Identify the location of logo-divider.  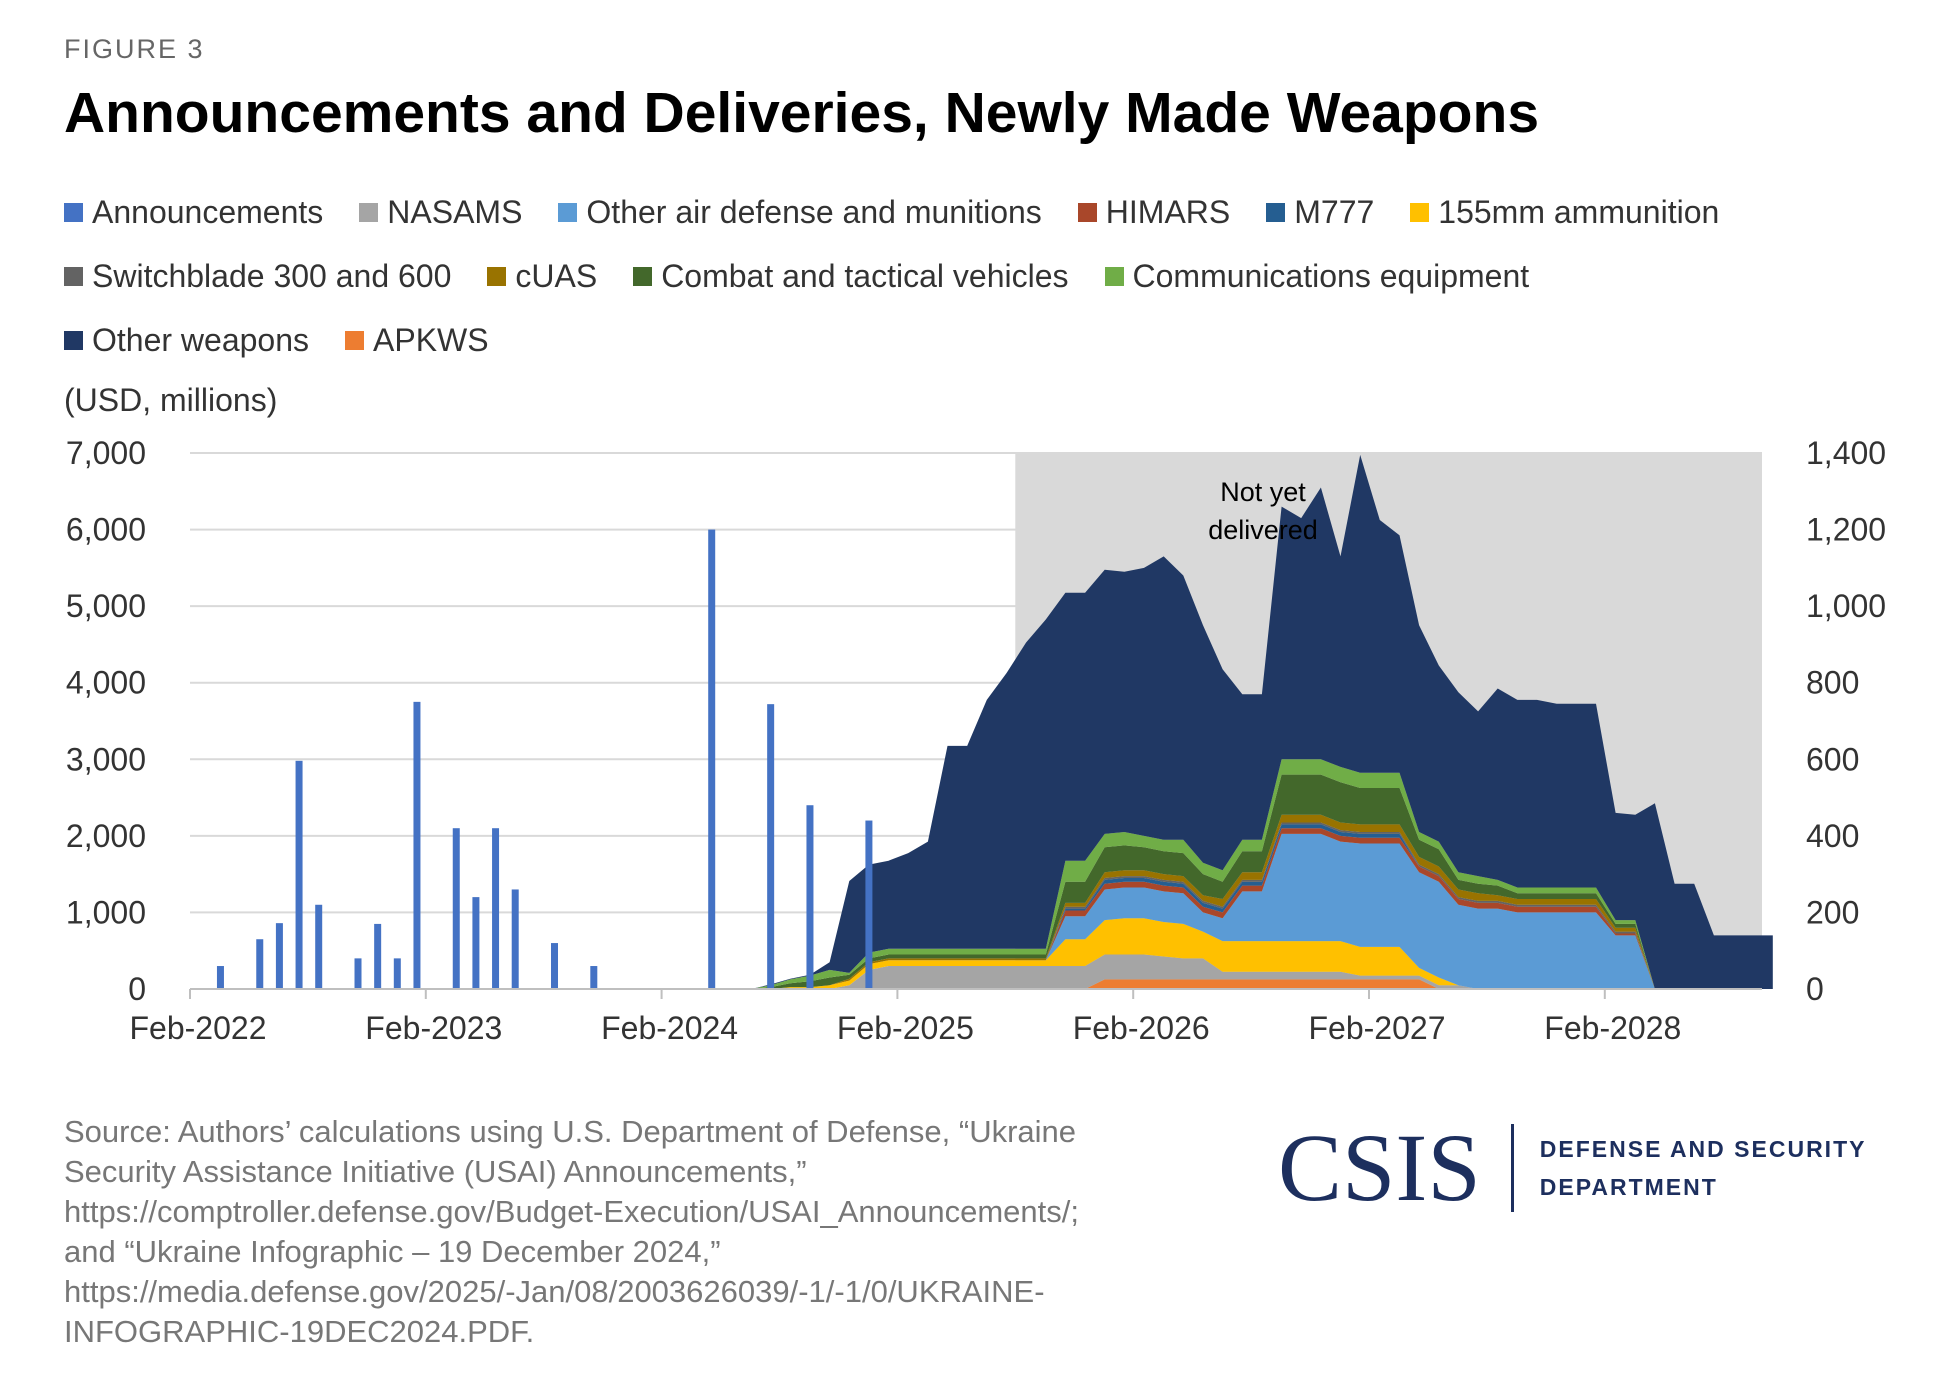
(1512, 1168).